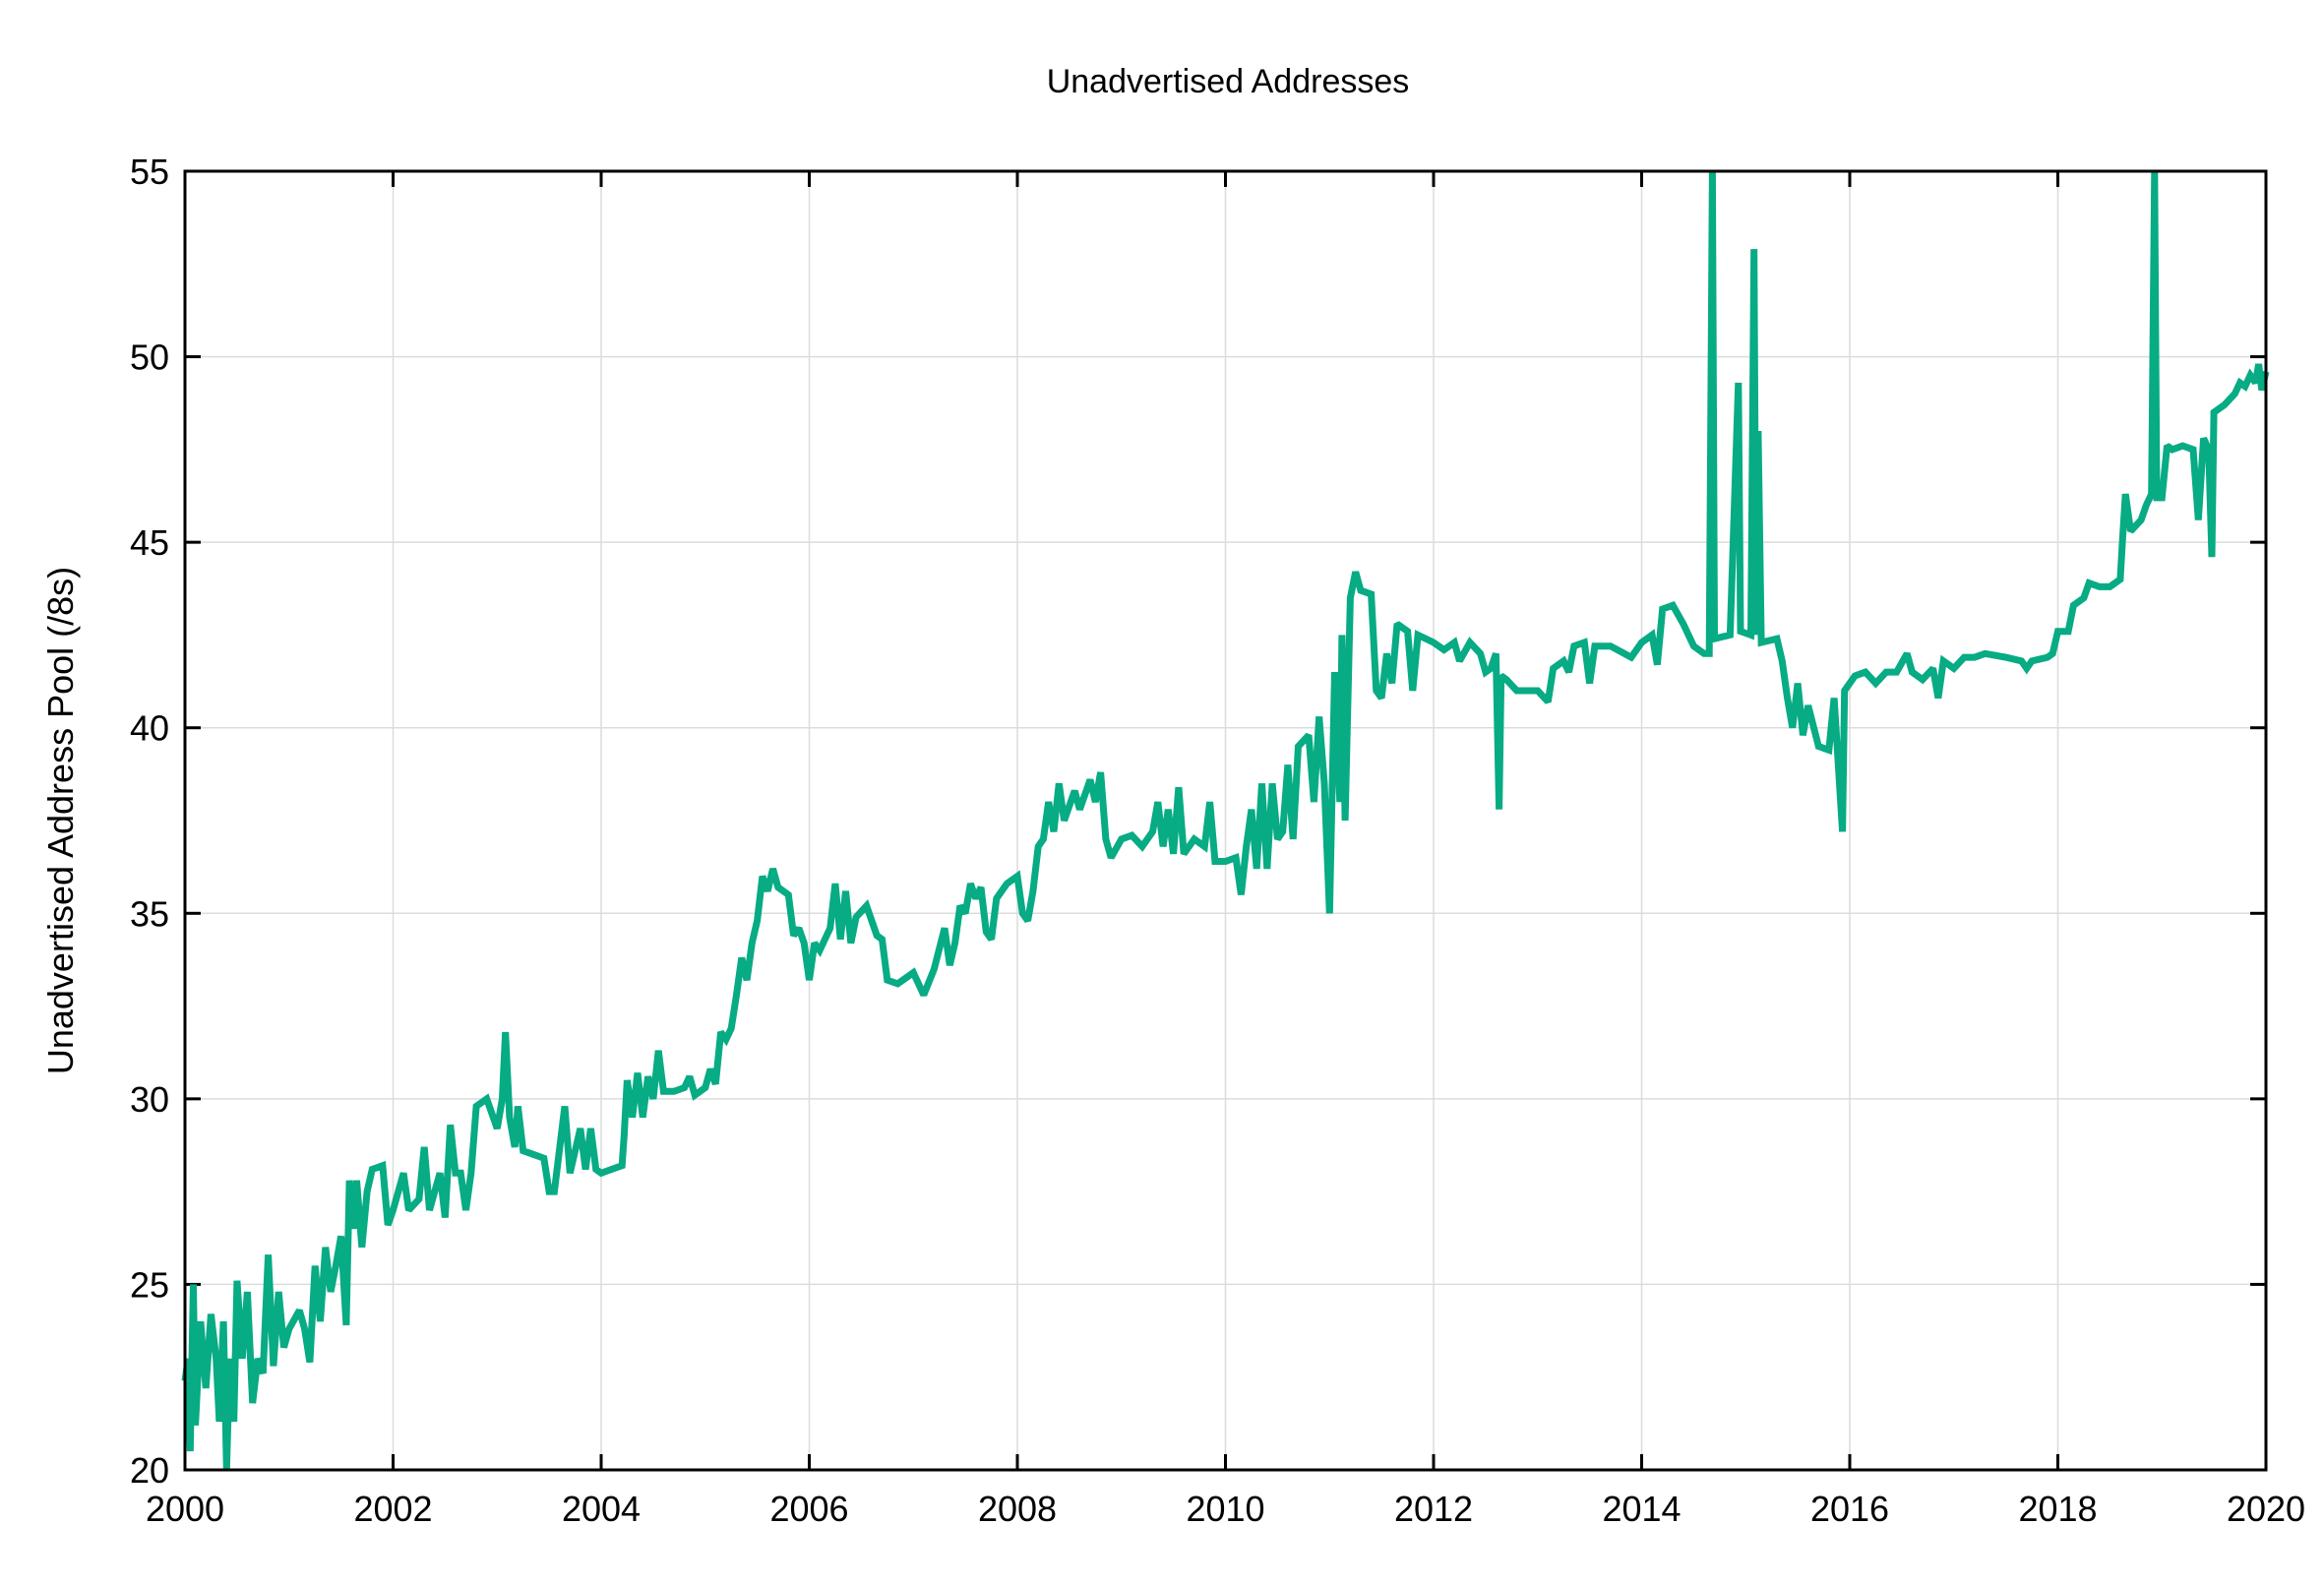  I want to click on y-tick-label: 20, so click(149, 1471).